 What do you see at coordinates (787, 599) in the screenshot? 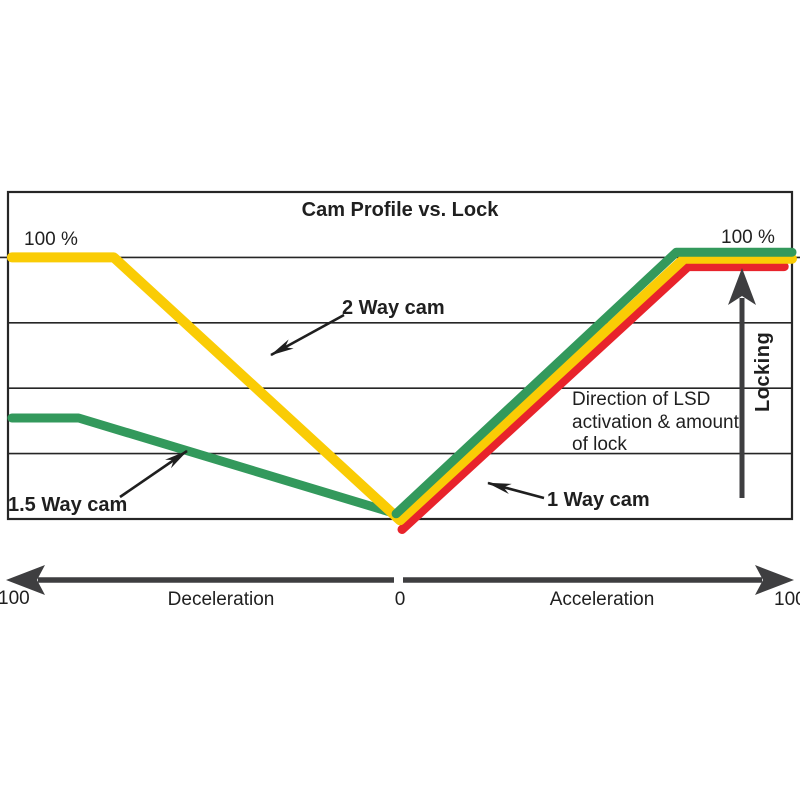
I see `x-tick-accel-100: 100` at bounding box center [787, 599].